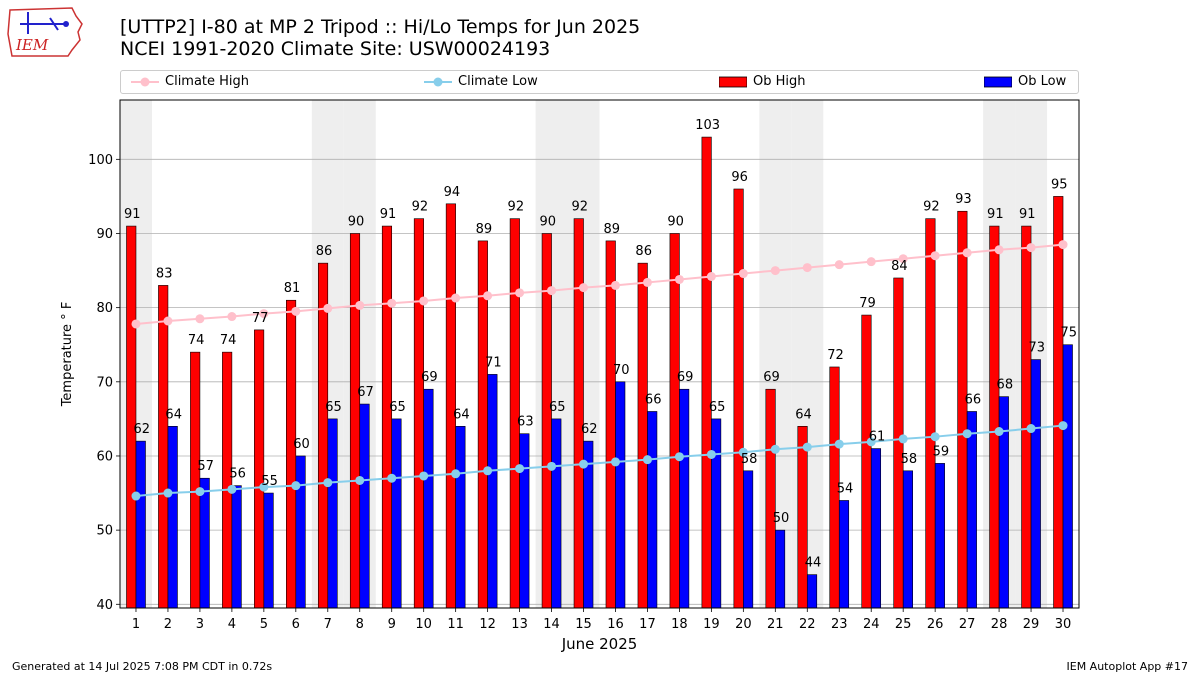 This screenshot has height=675, width=1200. What do you see at coordinates (493, 362) in the screenshot?
I see `ob-low-label: 71` at bounding box center [493, 362].